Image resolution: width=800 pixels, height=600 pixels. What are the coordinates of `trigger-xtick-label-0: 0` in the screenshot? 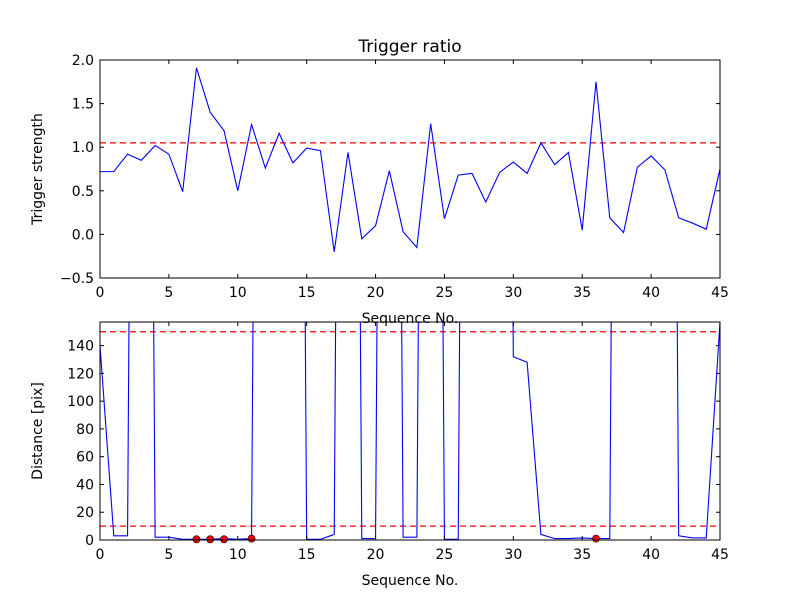 It's located at (100, 293).